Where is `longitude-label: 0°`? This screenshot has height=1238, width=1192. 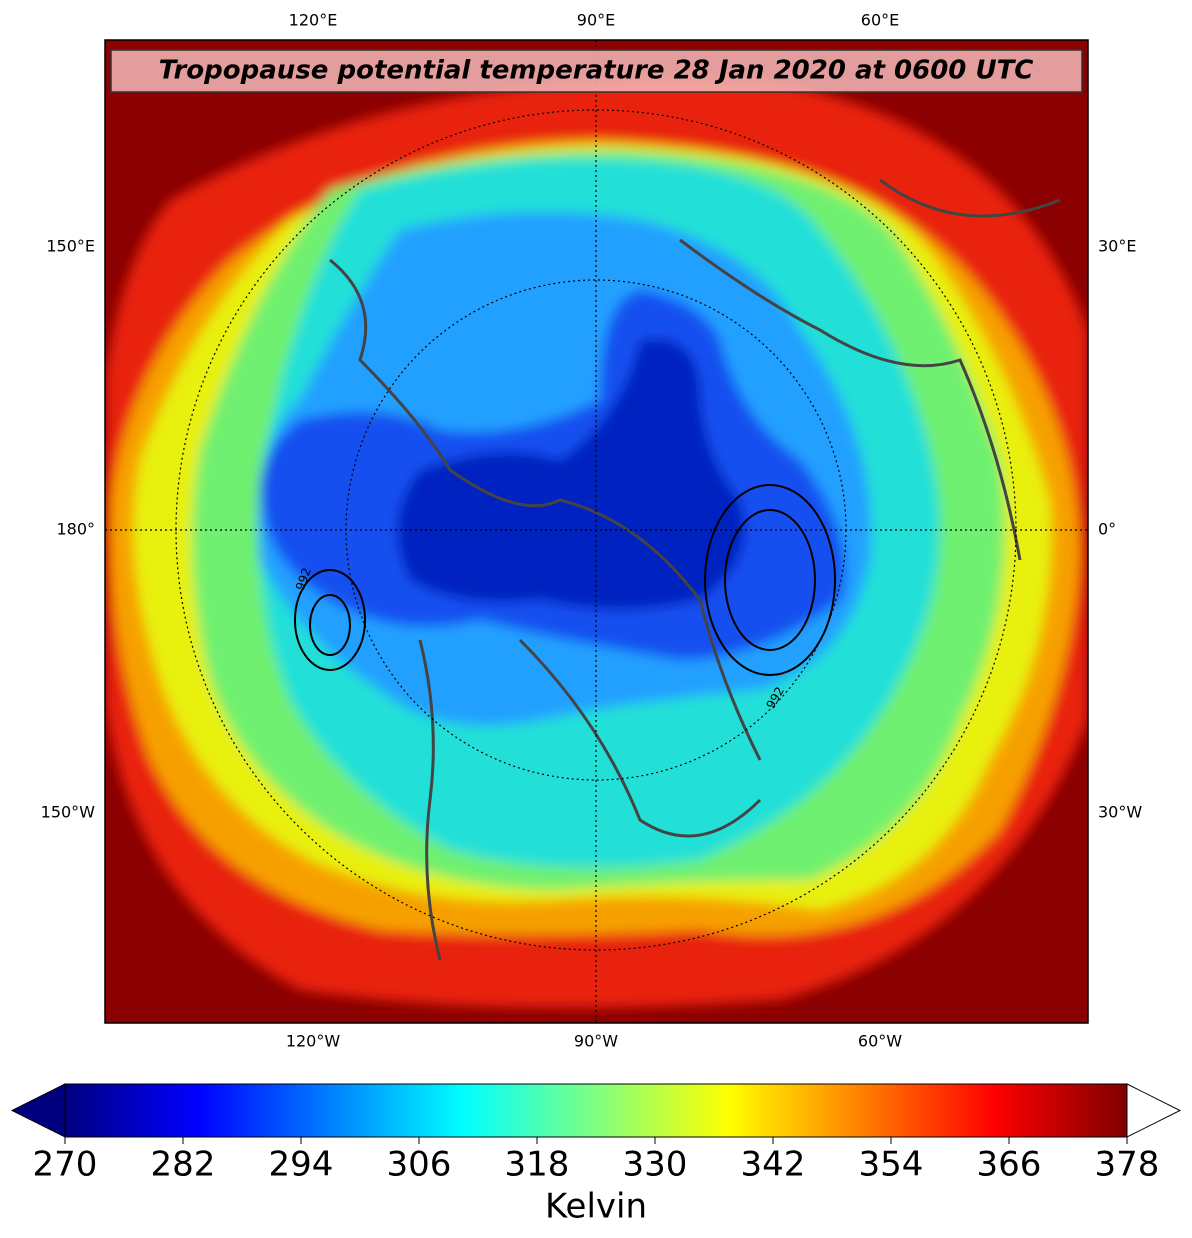
longitude-label: 0° is located at coordinates (1107, 529).